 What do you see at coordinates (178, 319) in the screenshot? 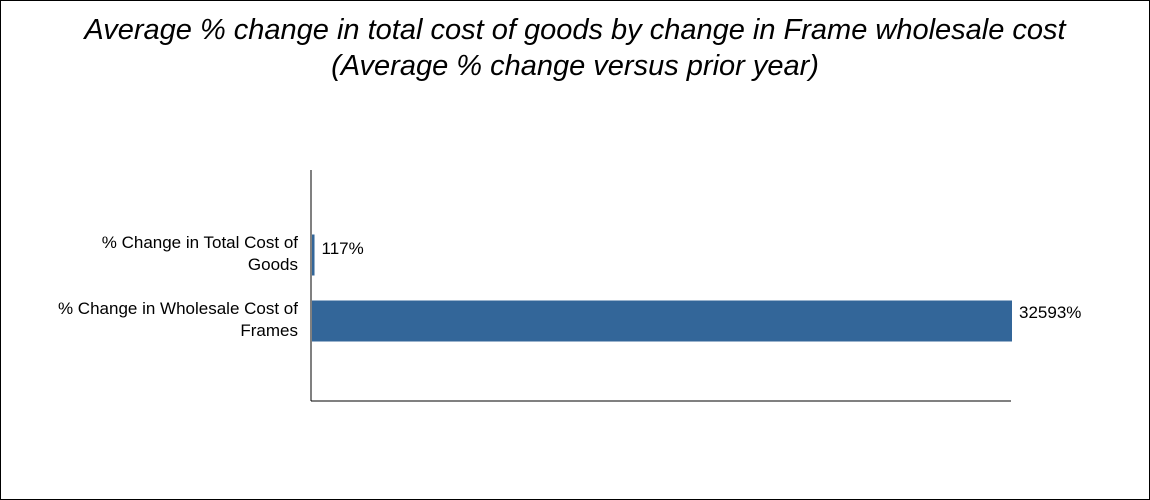
I see `category-label-1: % Change in Wholesale Cost of Frames` at bounding box center [178, 319].